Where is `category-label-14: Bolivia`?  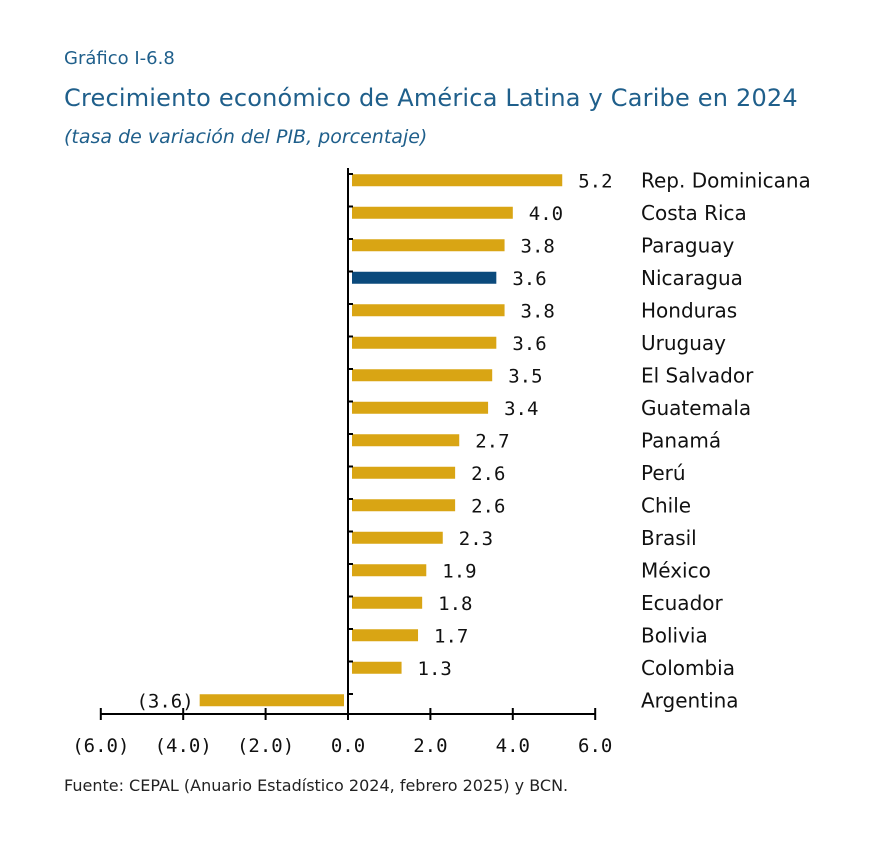 category-label-14: Bolivia is located at coordinates (674, 635).